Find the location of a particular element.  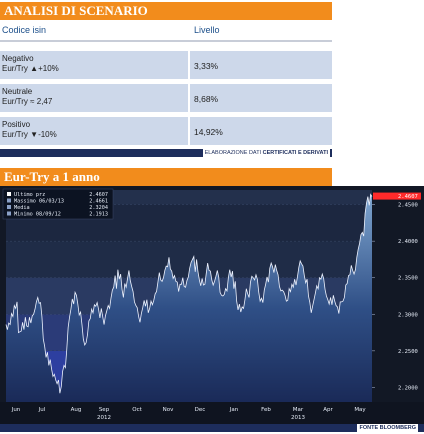

x-tick-label: Mar is located at coordinates (298, 410).